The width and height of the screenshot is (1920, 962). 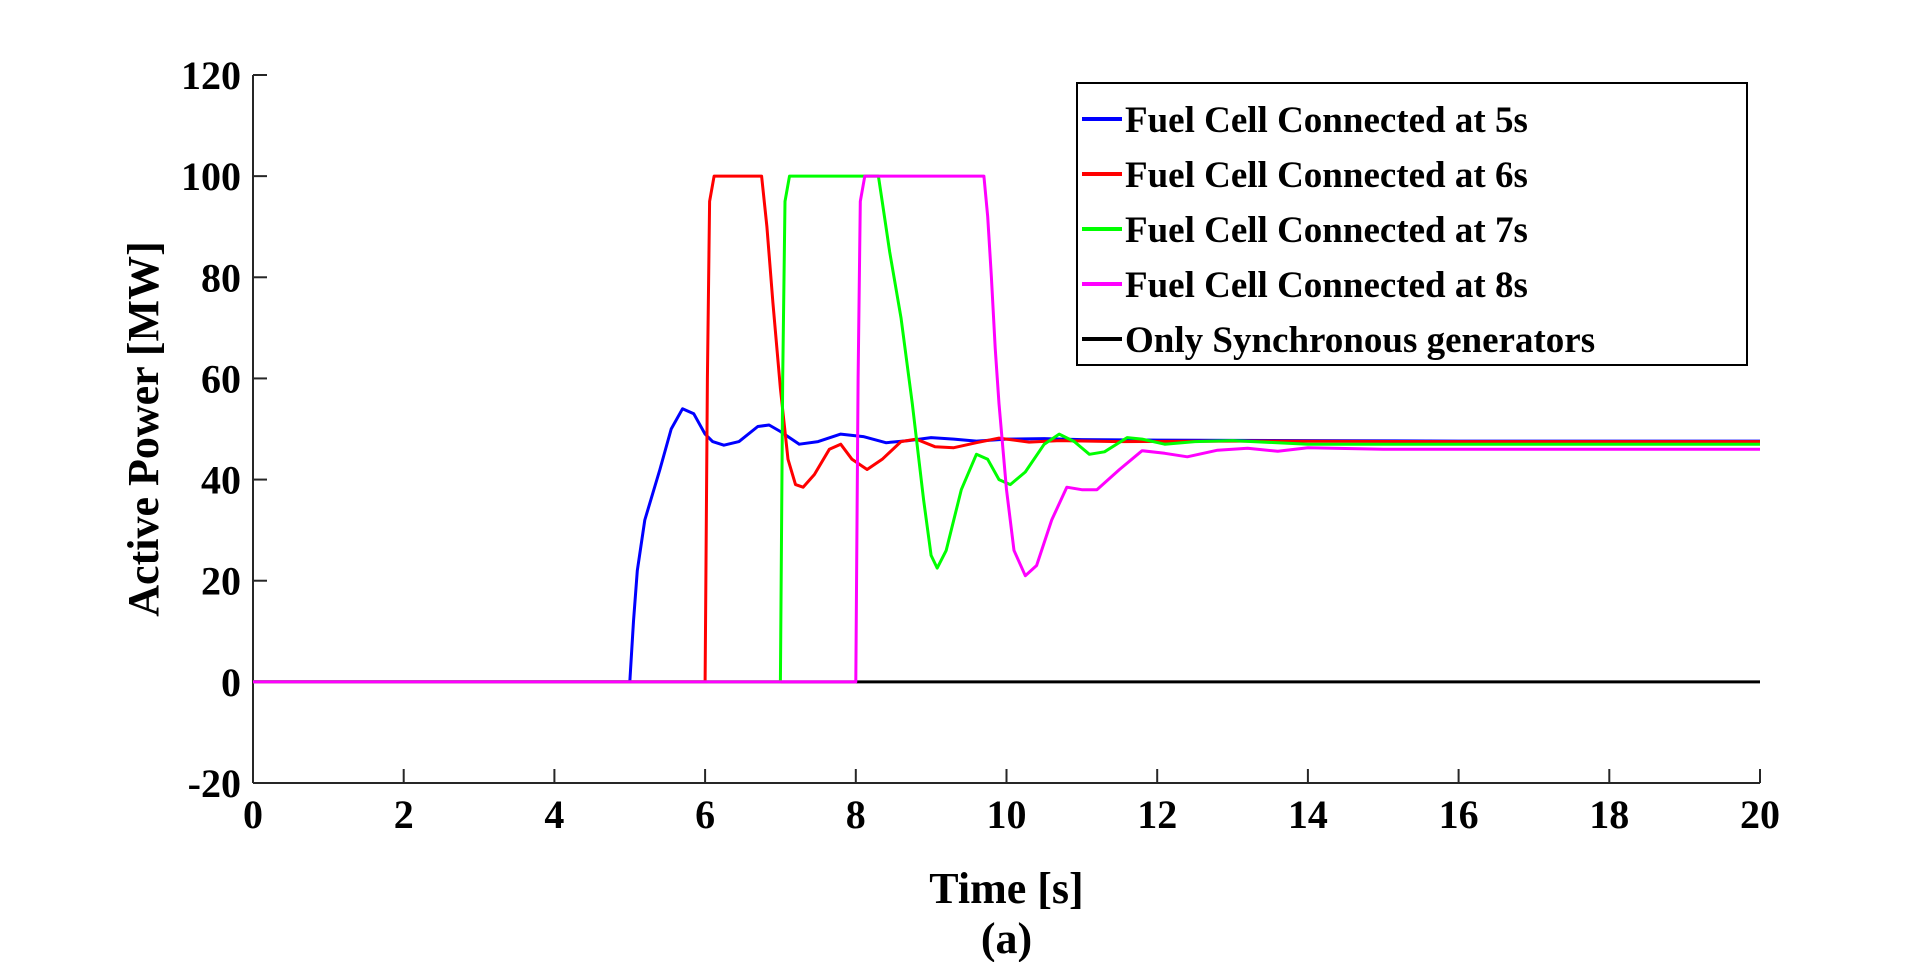 I want to click on y-tick-label: 60, so click(x=221, y=378).